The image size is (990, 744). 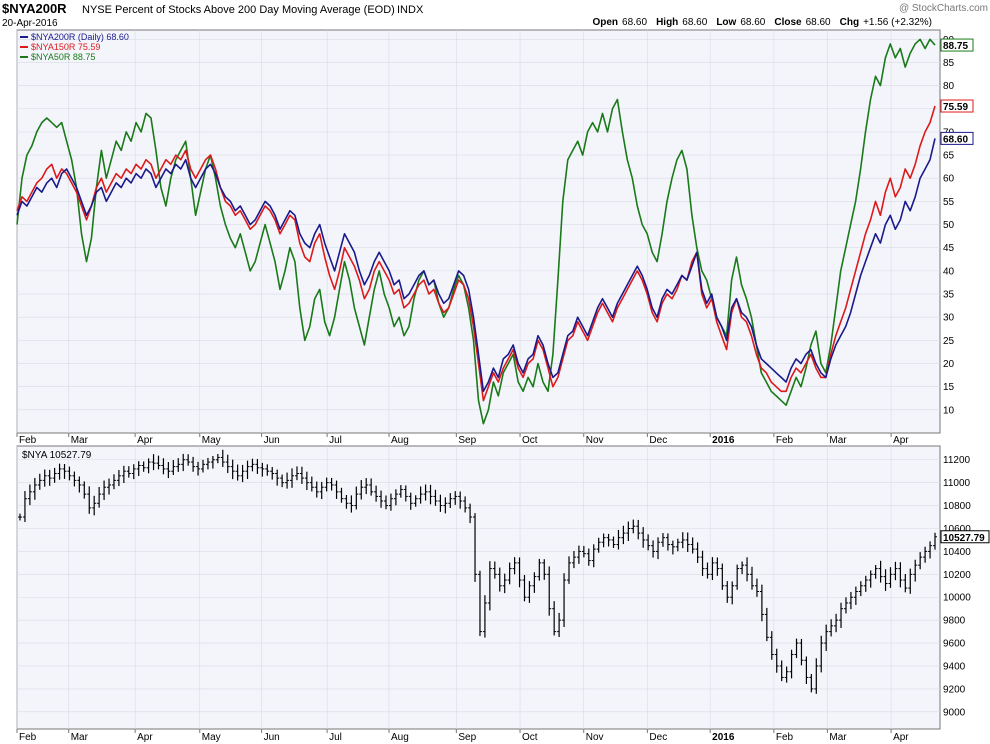 I want to click on ohlc-value: +1.56 (+2.32%), so click(x=897, y=22).